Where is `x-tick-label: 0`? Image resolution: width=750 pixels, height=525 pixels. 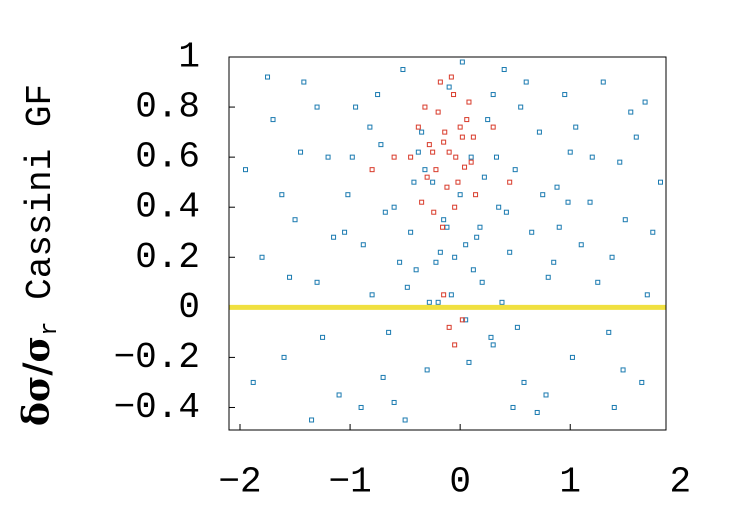 x-tick-label: 0 is located at coordinates (460, 482).